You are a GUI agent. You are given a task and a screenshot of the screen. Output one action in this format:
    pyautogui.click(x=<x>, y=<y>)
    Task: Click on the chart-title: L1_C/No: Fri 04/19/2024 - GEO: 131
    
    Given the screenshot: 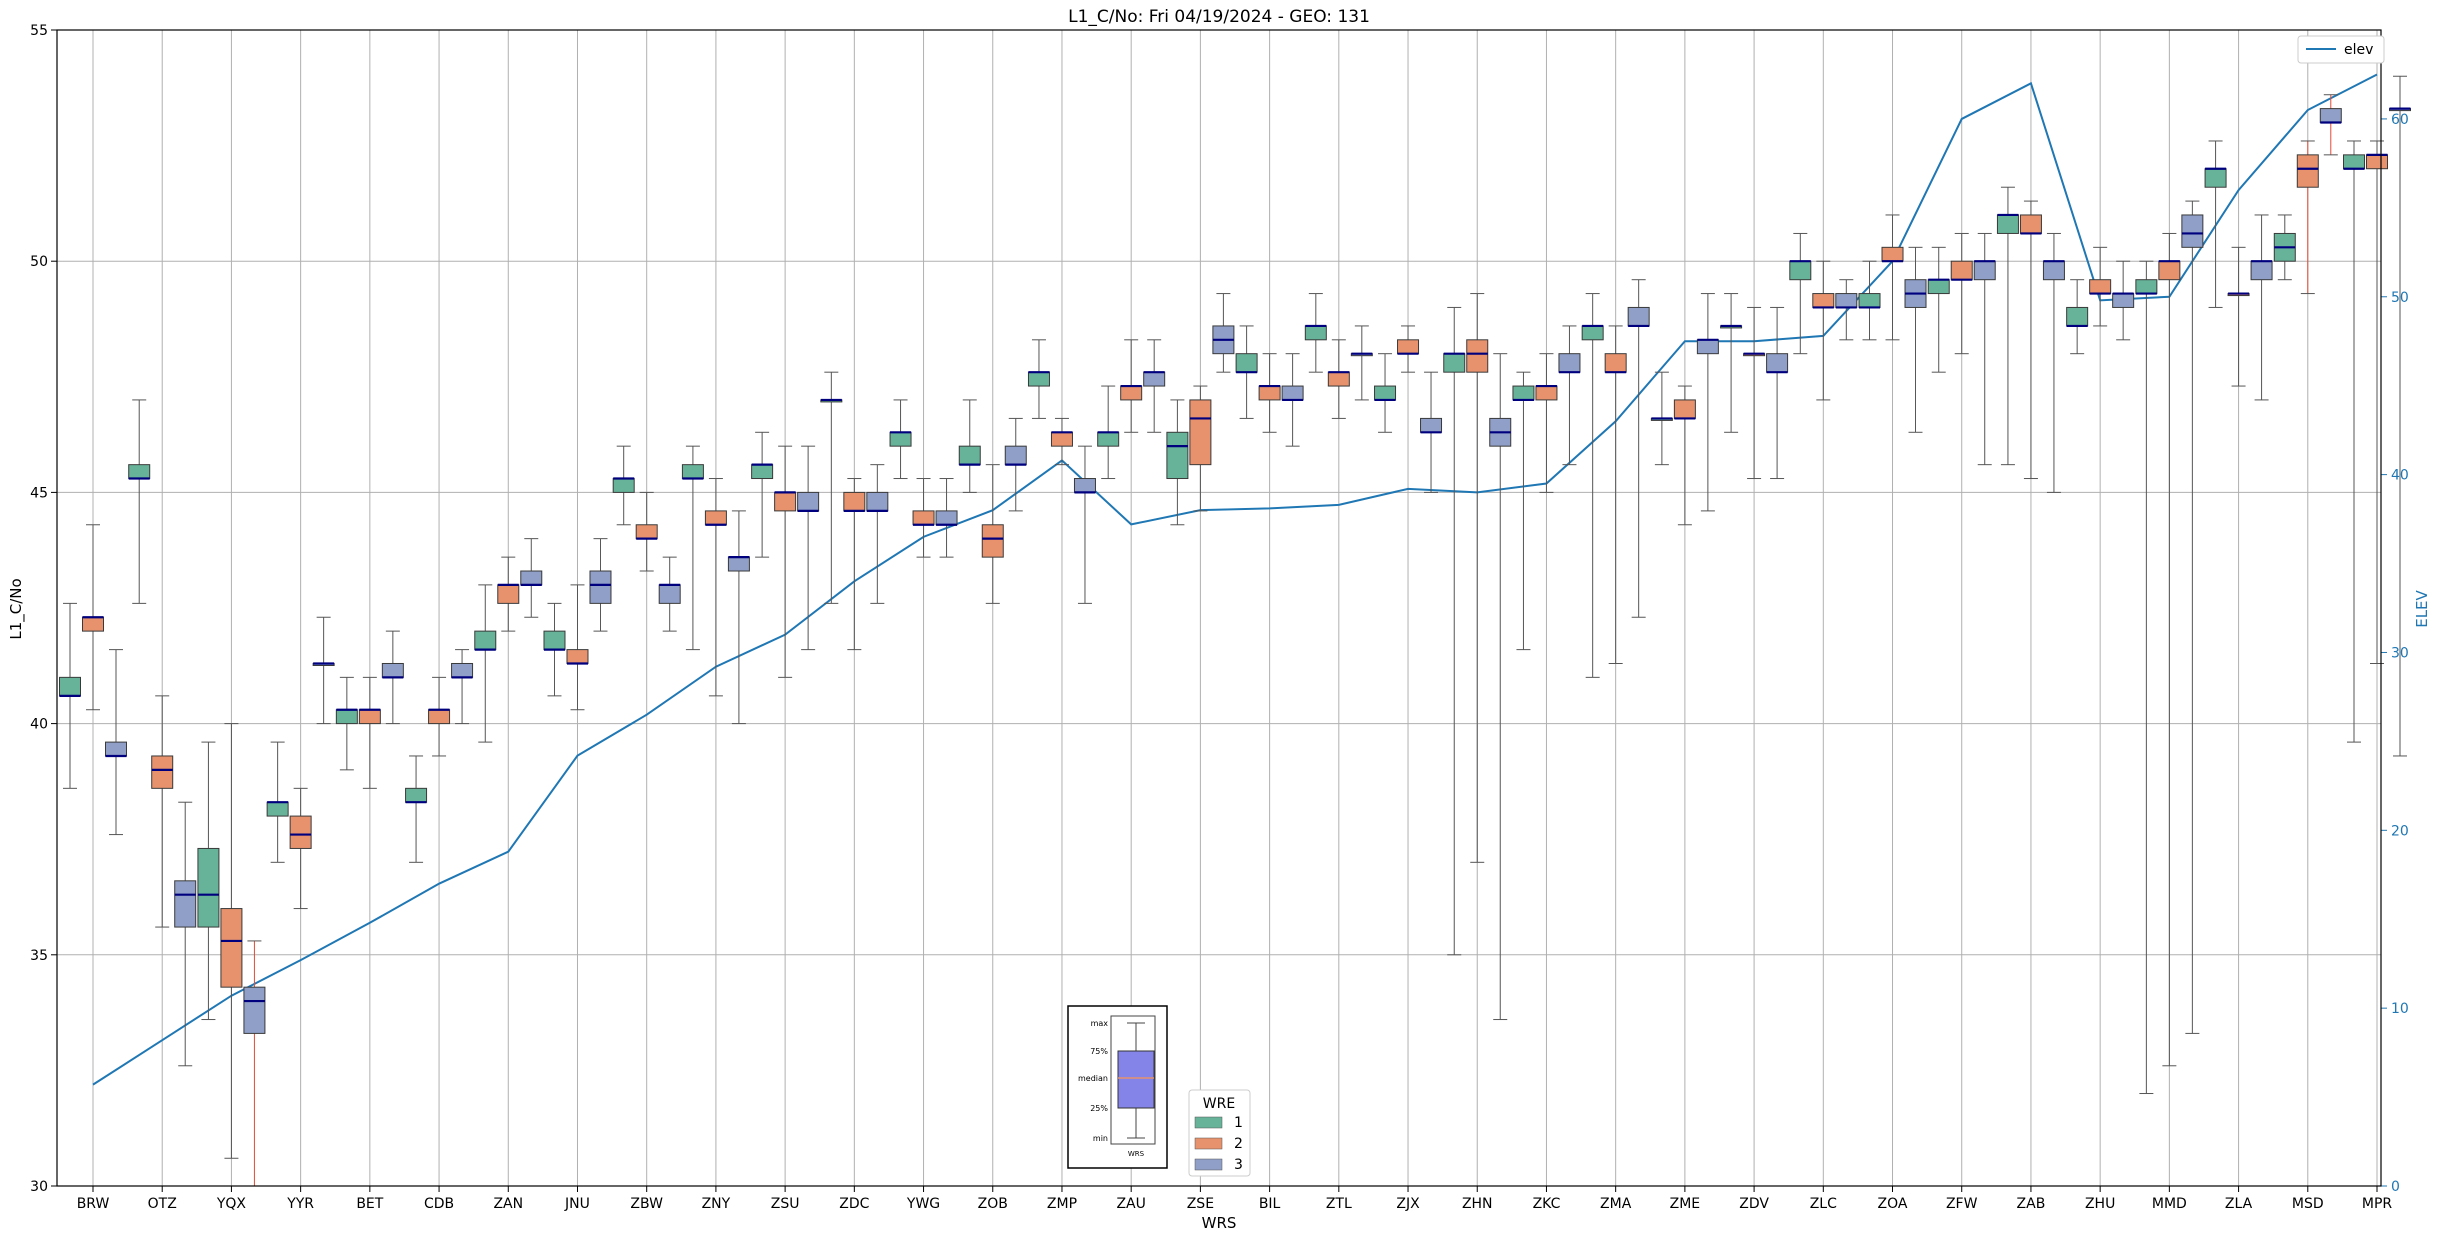 What is the action you would take?
    pyautogui.click(x=1219, y=17)
    